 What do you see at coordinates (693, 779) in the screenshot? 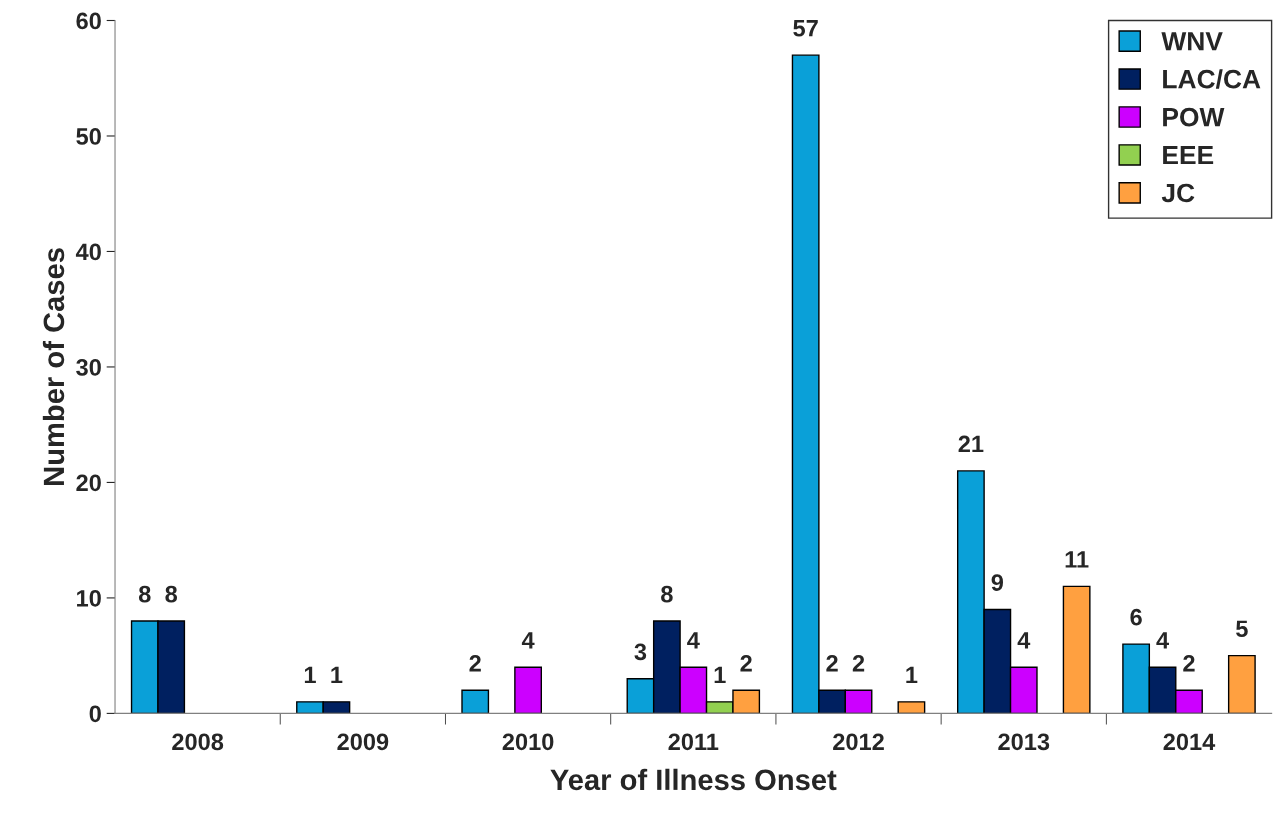
I see `x-axis-title: Year of Illness Onset` at bounding box center [693, 779].